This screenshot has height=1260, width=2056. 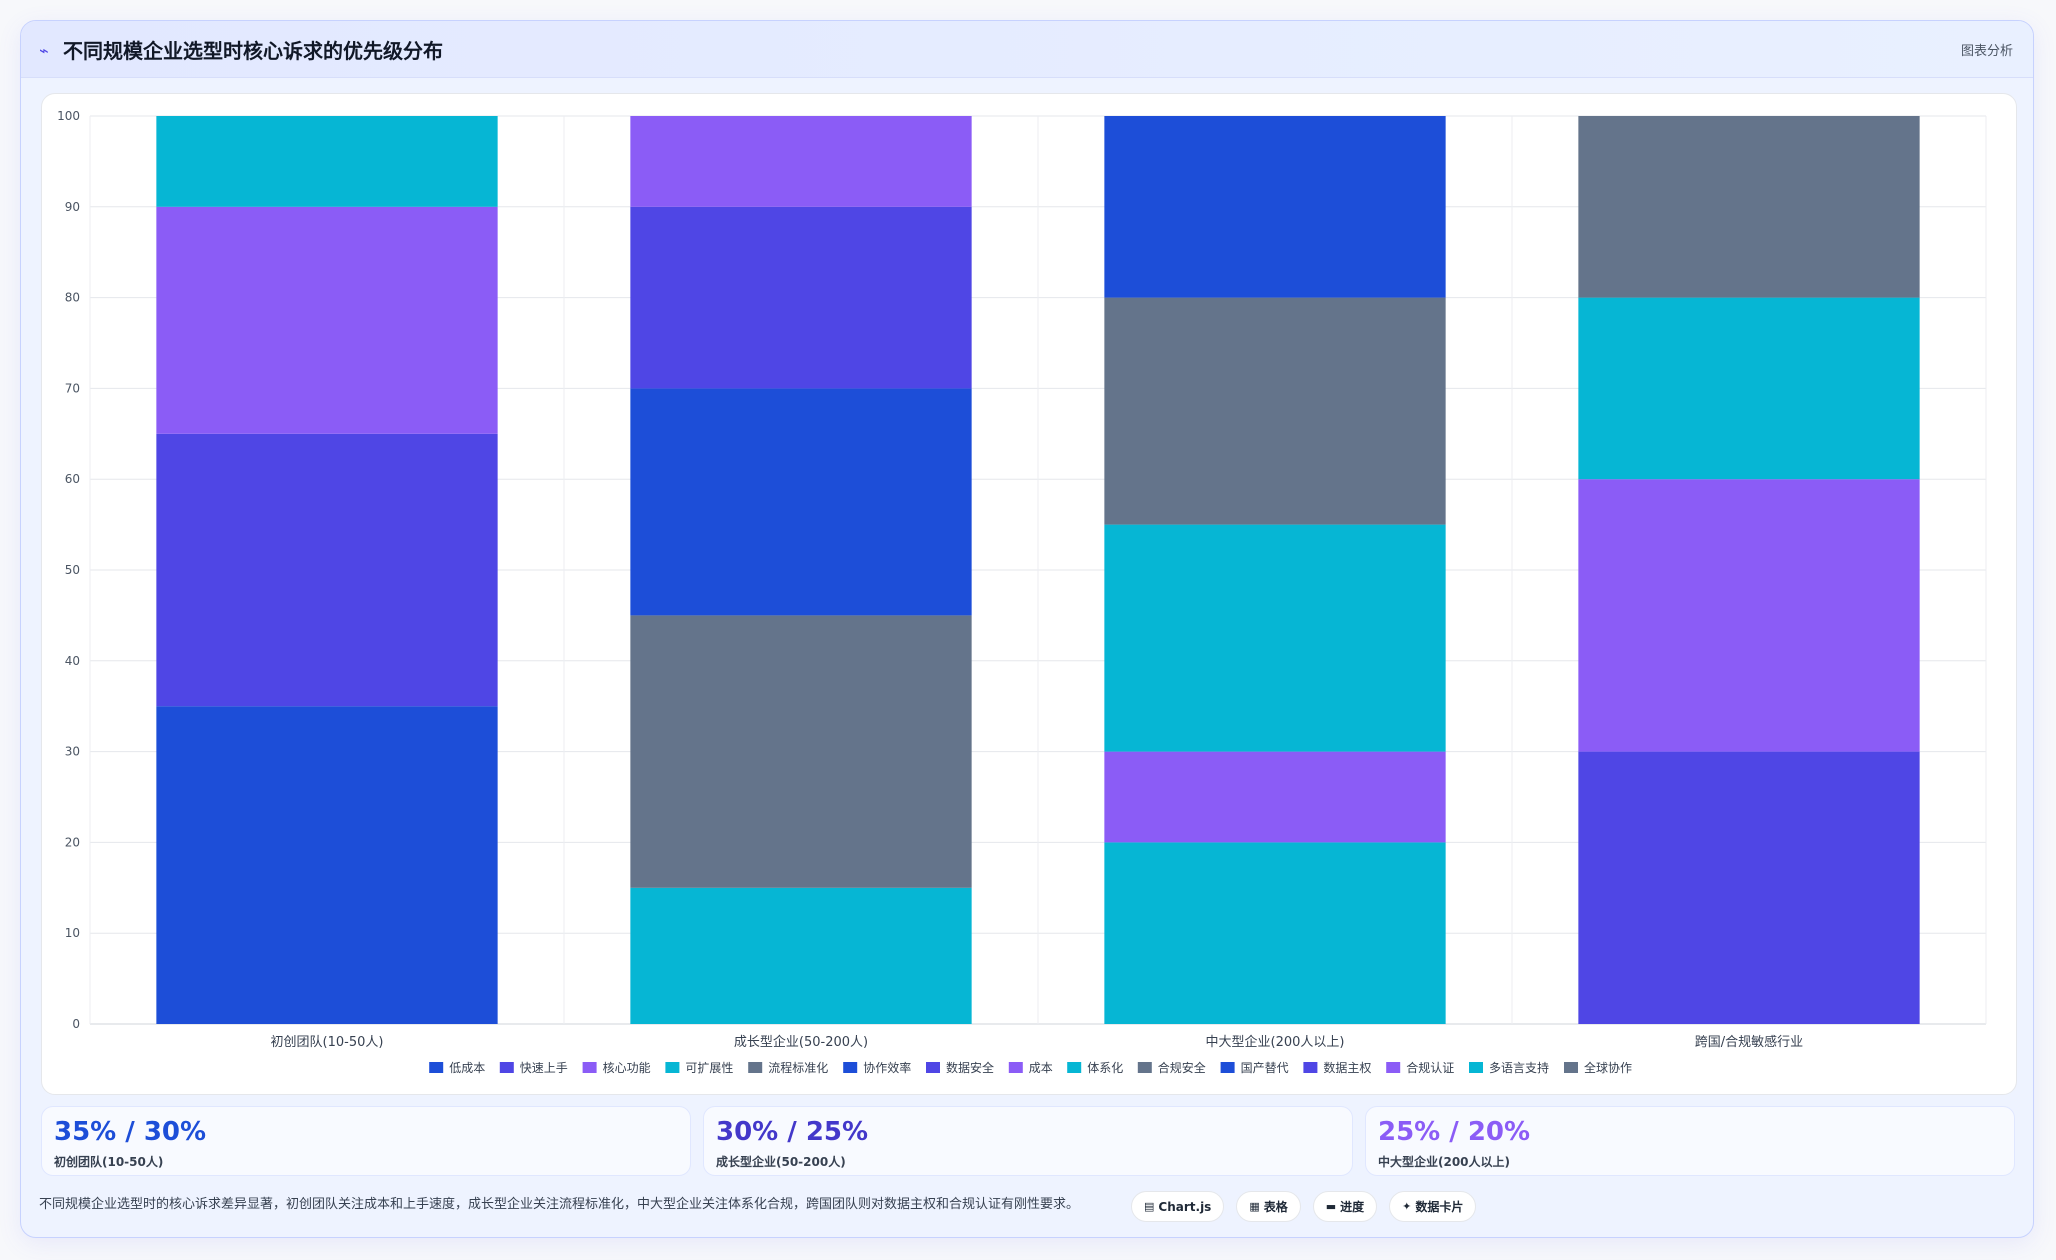 What do you see at coordinates (72, 388) in the screenshot?
I see `y-tick-label: 70` at bounding box center [72, 388].